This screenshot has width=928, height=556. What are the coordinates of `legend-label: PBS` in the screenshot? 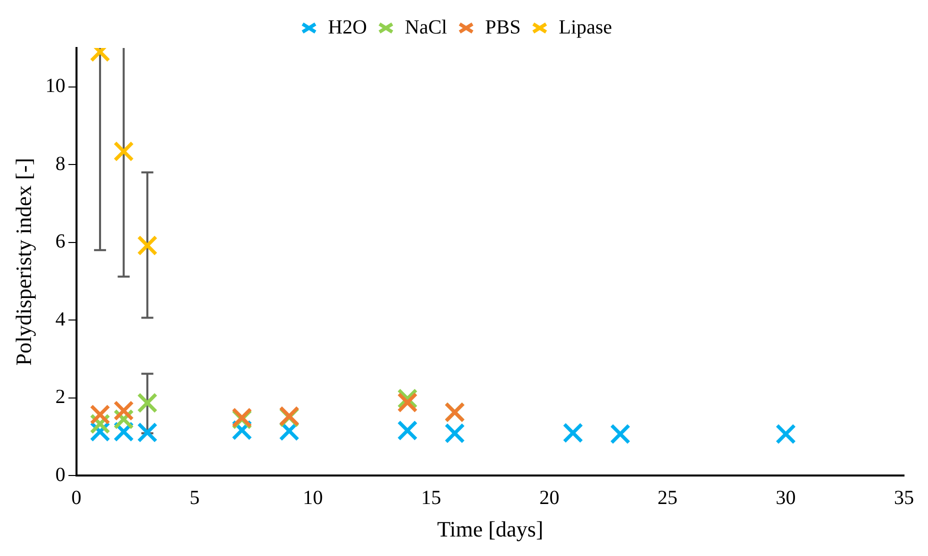 It's located at (503, 27).